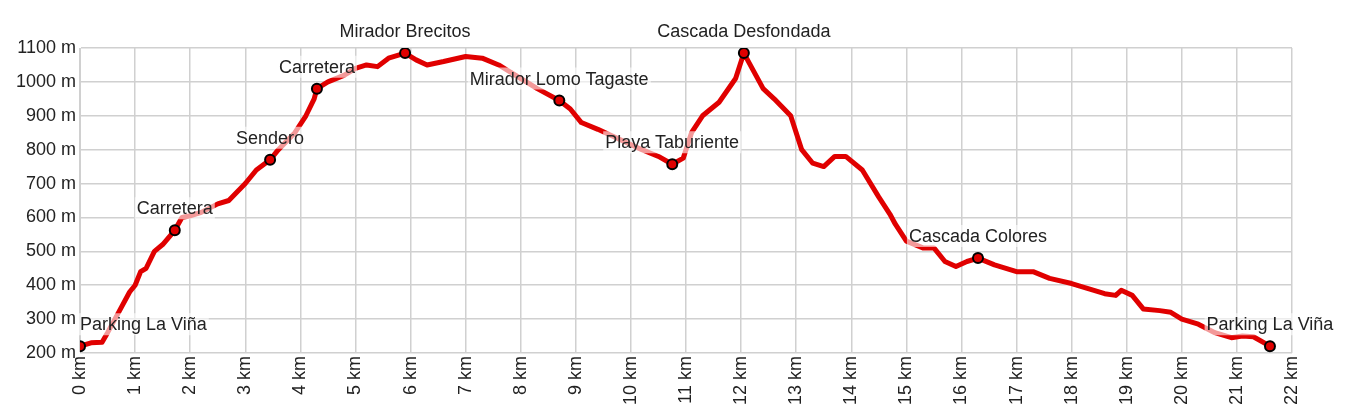 This screenshot has height=416, width=1350. What do you see at coordinates (905, 380) in the screenshot?
I see `x-tick-label: 15 km` at bounding box center [905, 380].